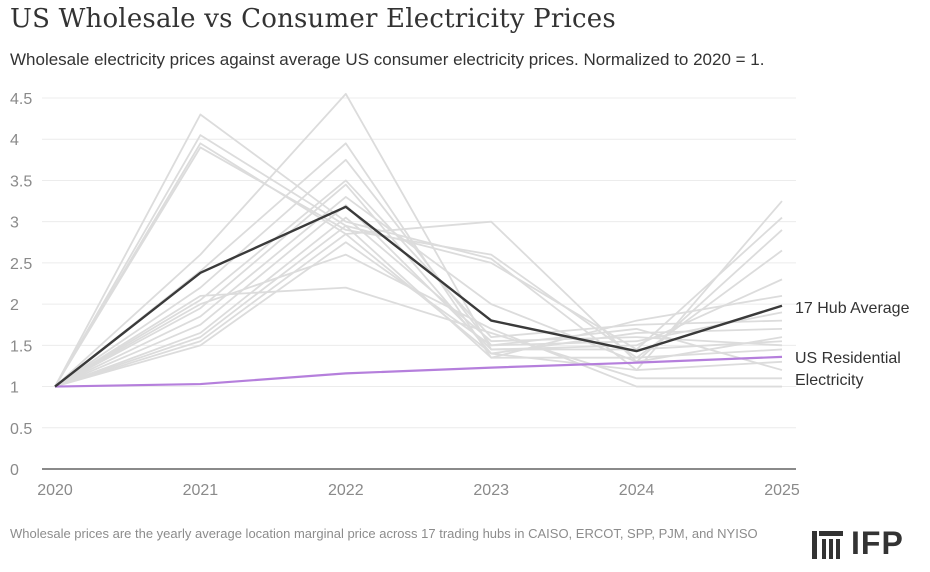 This screenshot has height=572, width=930. What do you see at coordinates (21, 264) in the screenshot?
I see `y-tick-label: 2.5` at bounding box center [21, 264].